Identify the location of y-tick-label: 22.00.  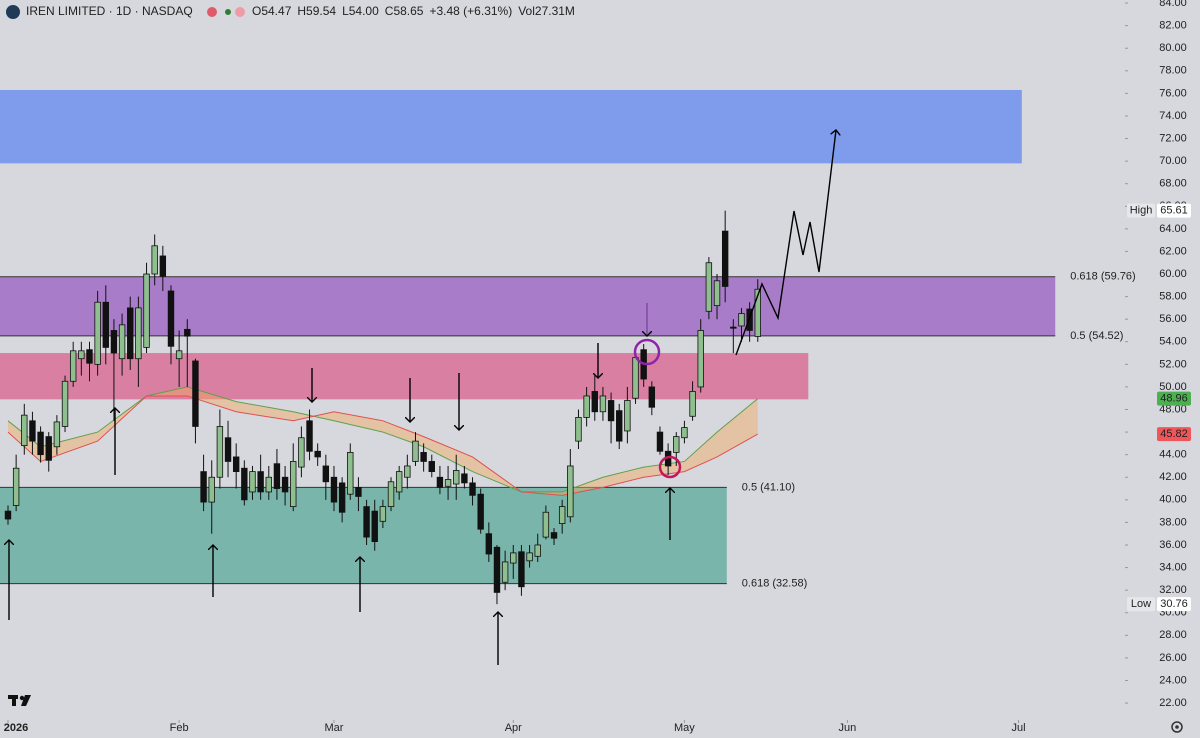
(1173, 703).